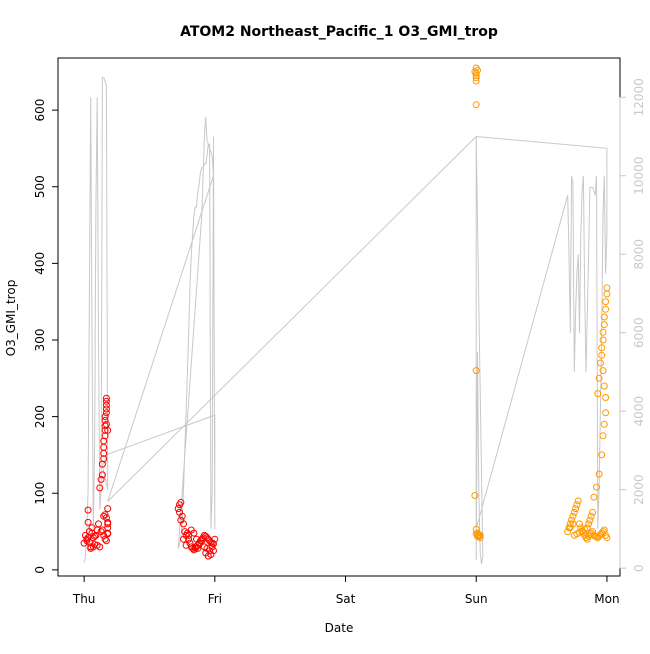  What do you see at coordinates (476, 599) in the screenshot?
I see `bottom-axis-tick-label: Sun` at bounding box center [476, 599].